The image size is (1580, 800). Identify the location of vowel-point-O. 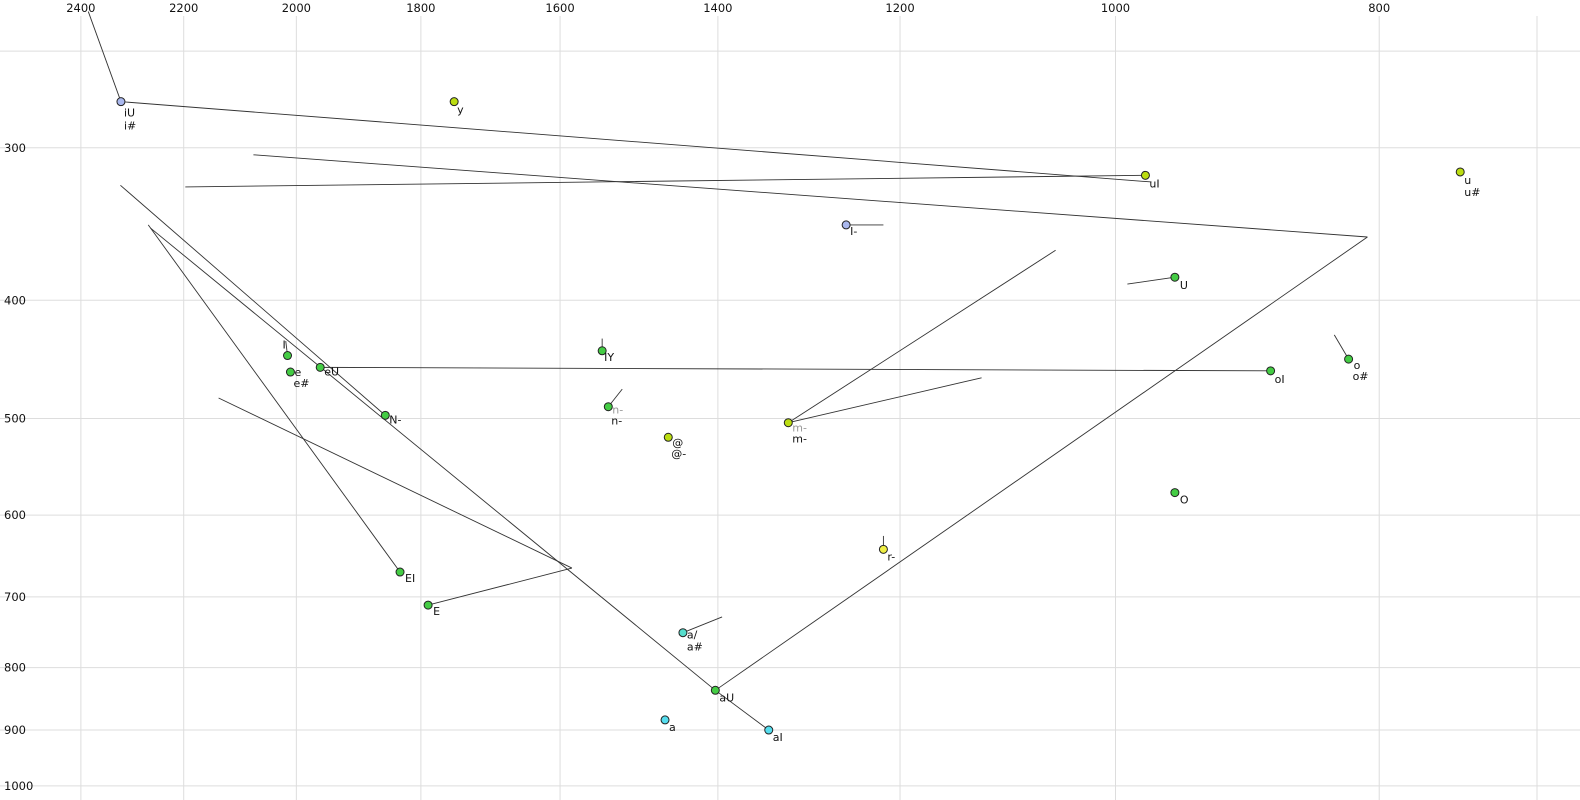
(1175, 493).